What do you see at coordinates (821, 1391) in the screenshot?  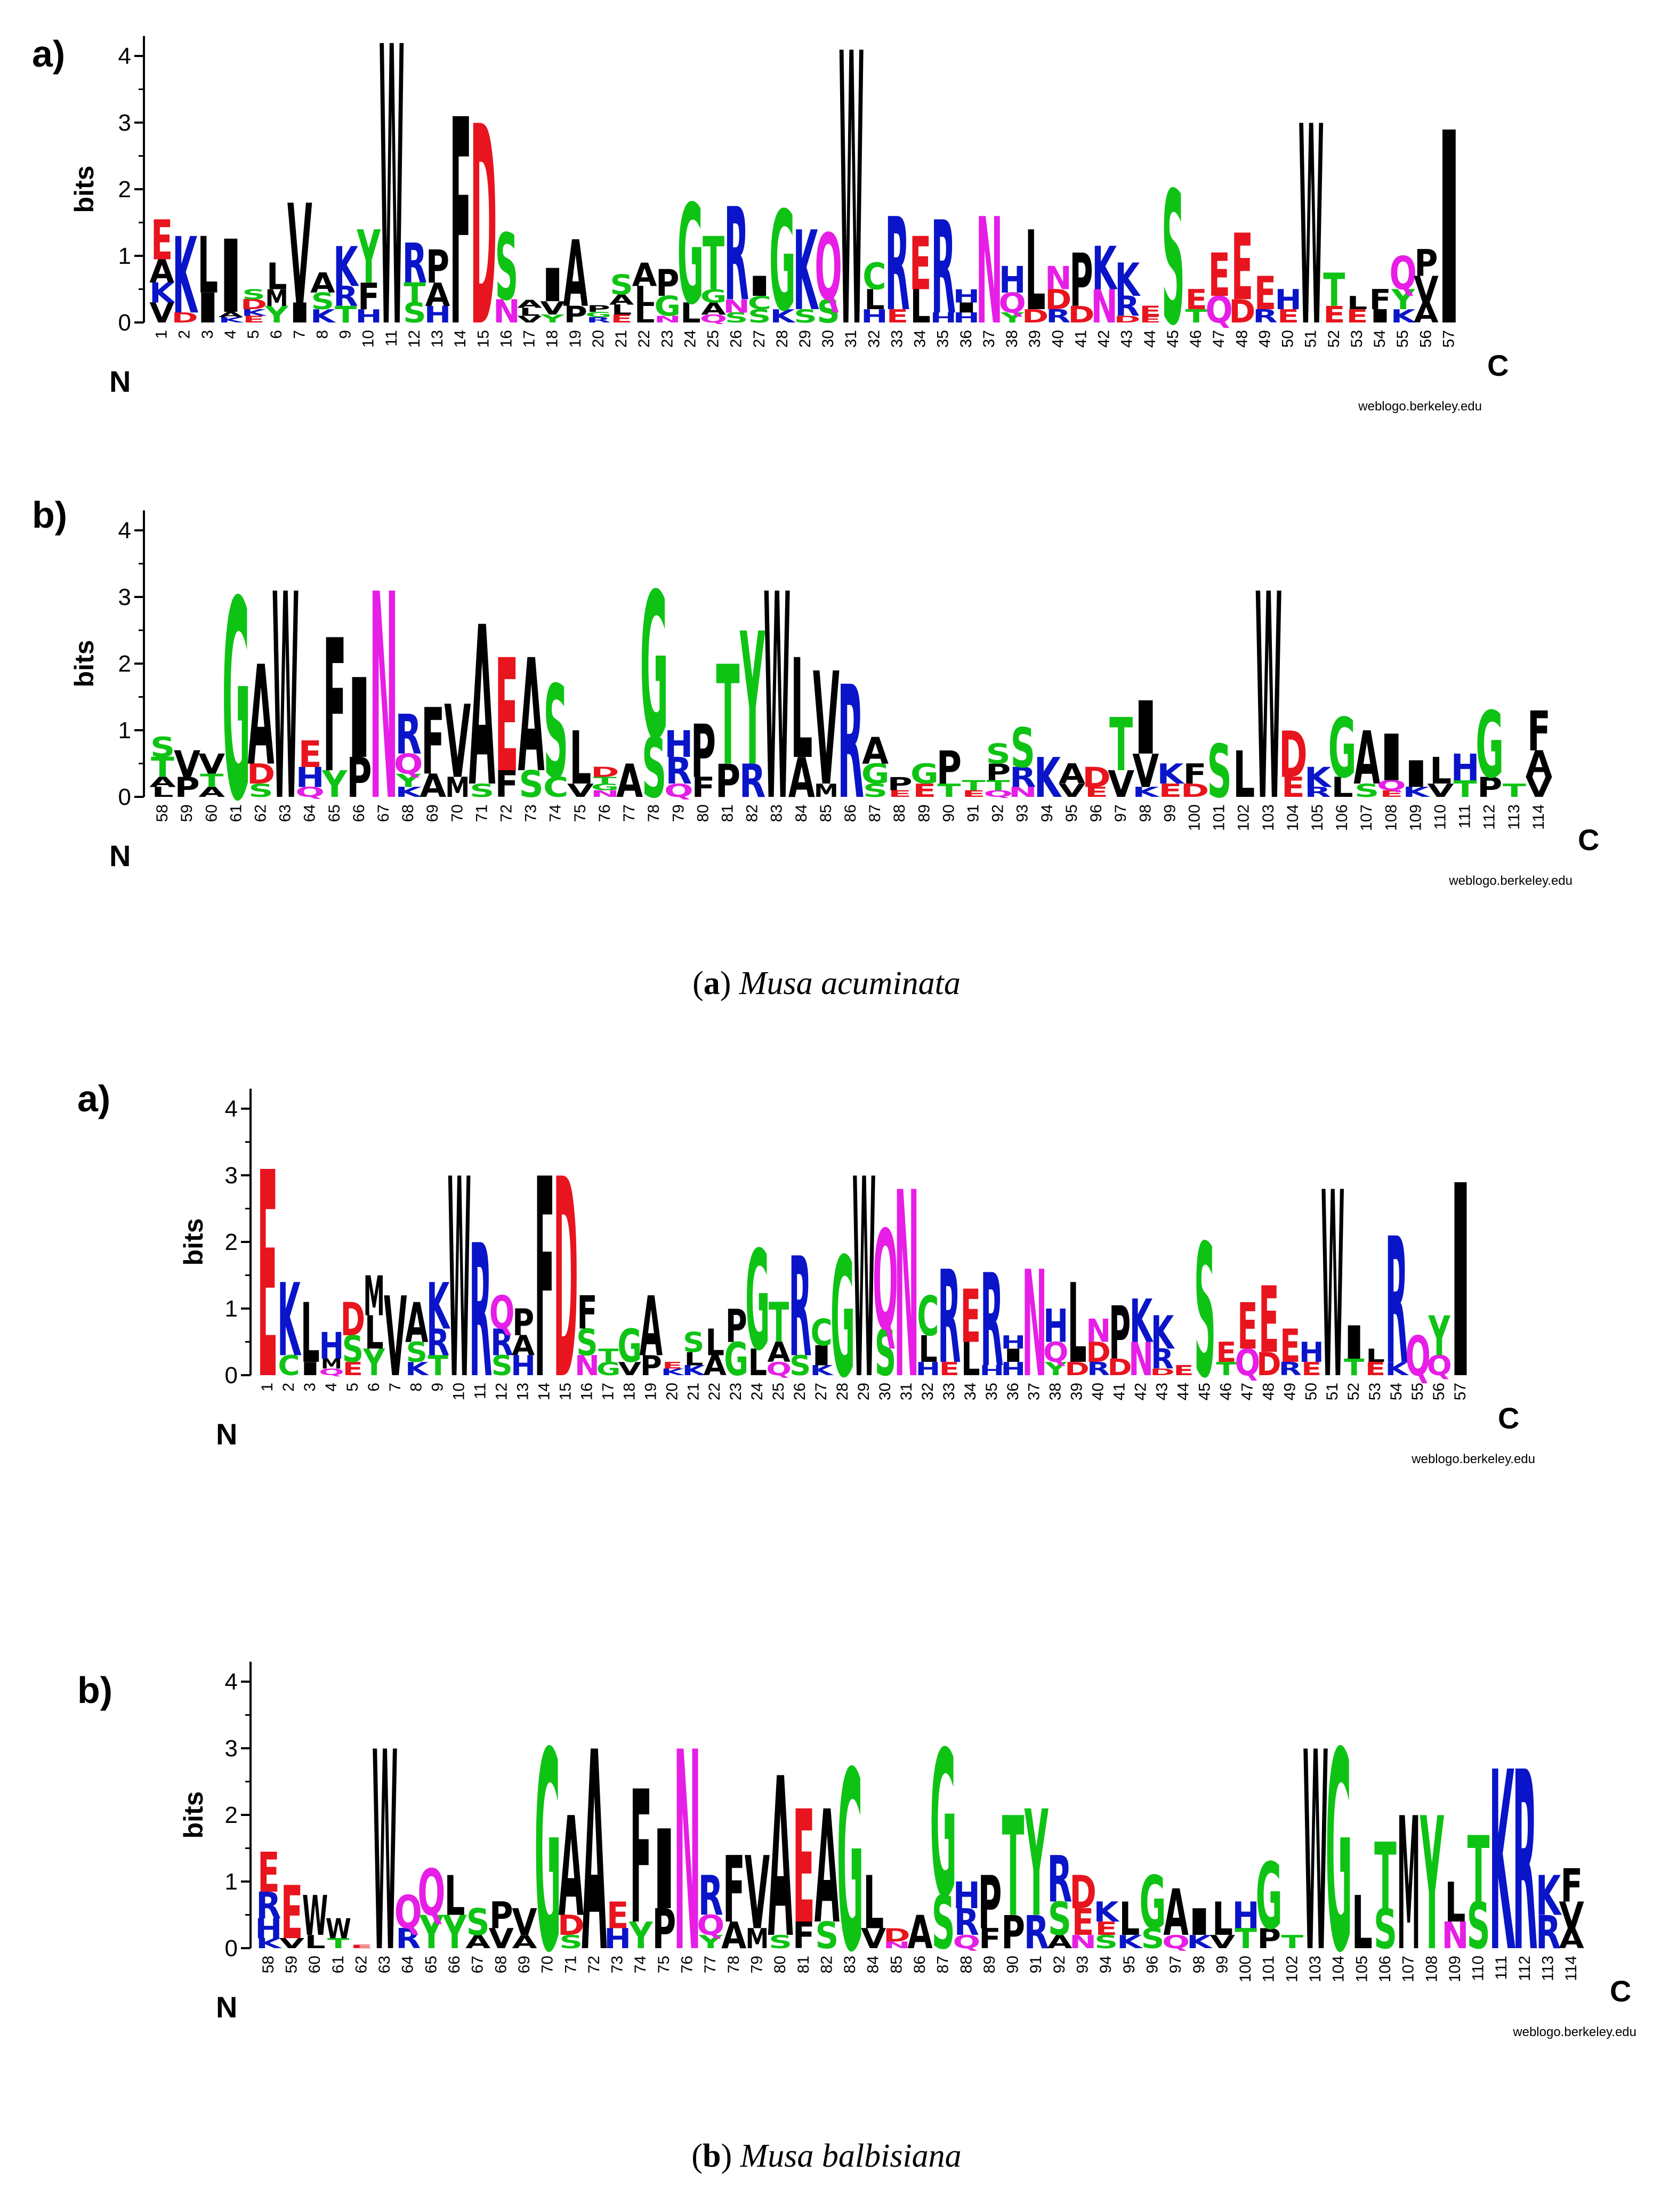 I see `position-label: 27` at bounding box center [821, 1391].